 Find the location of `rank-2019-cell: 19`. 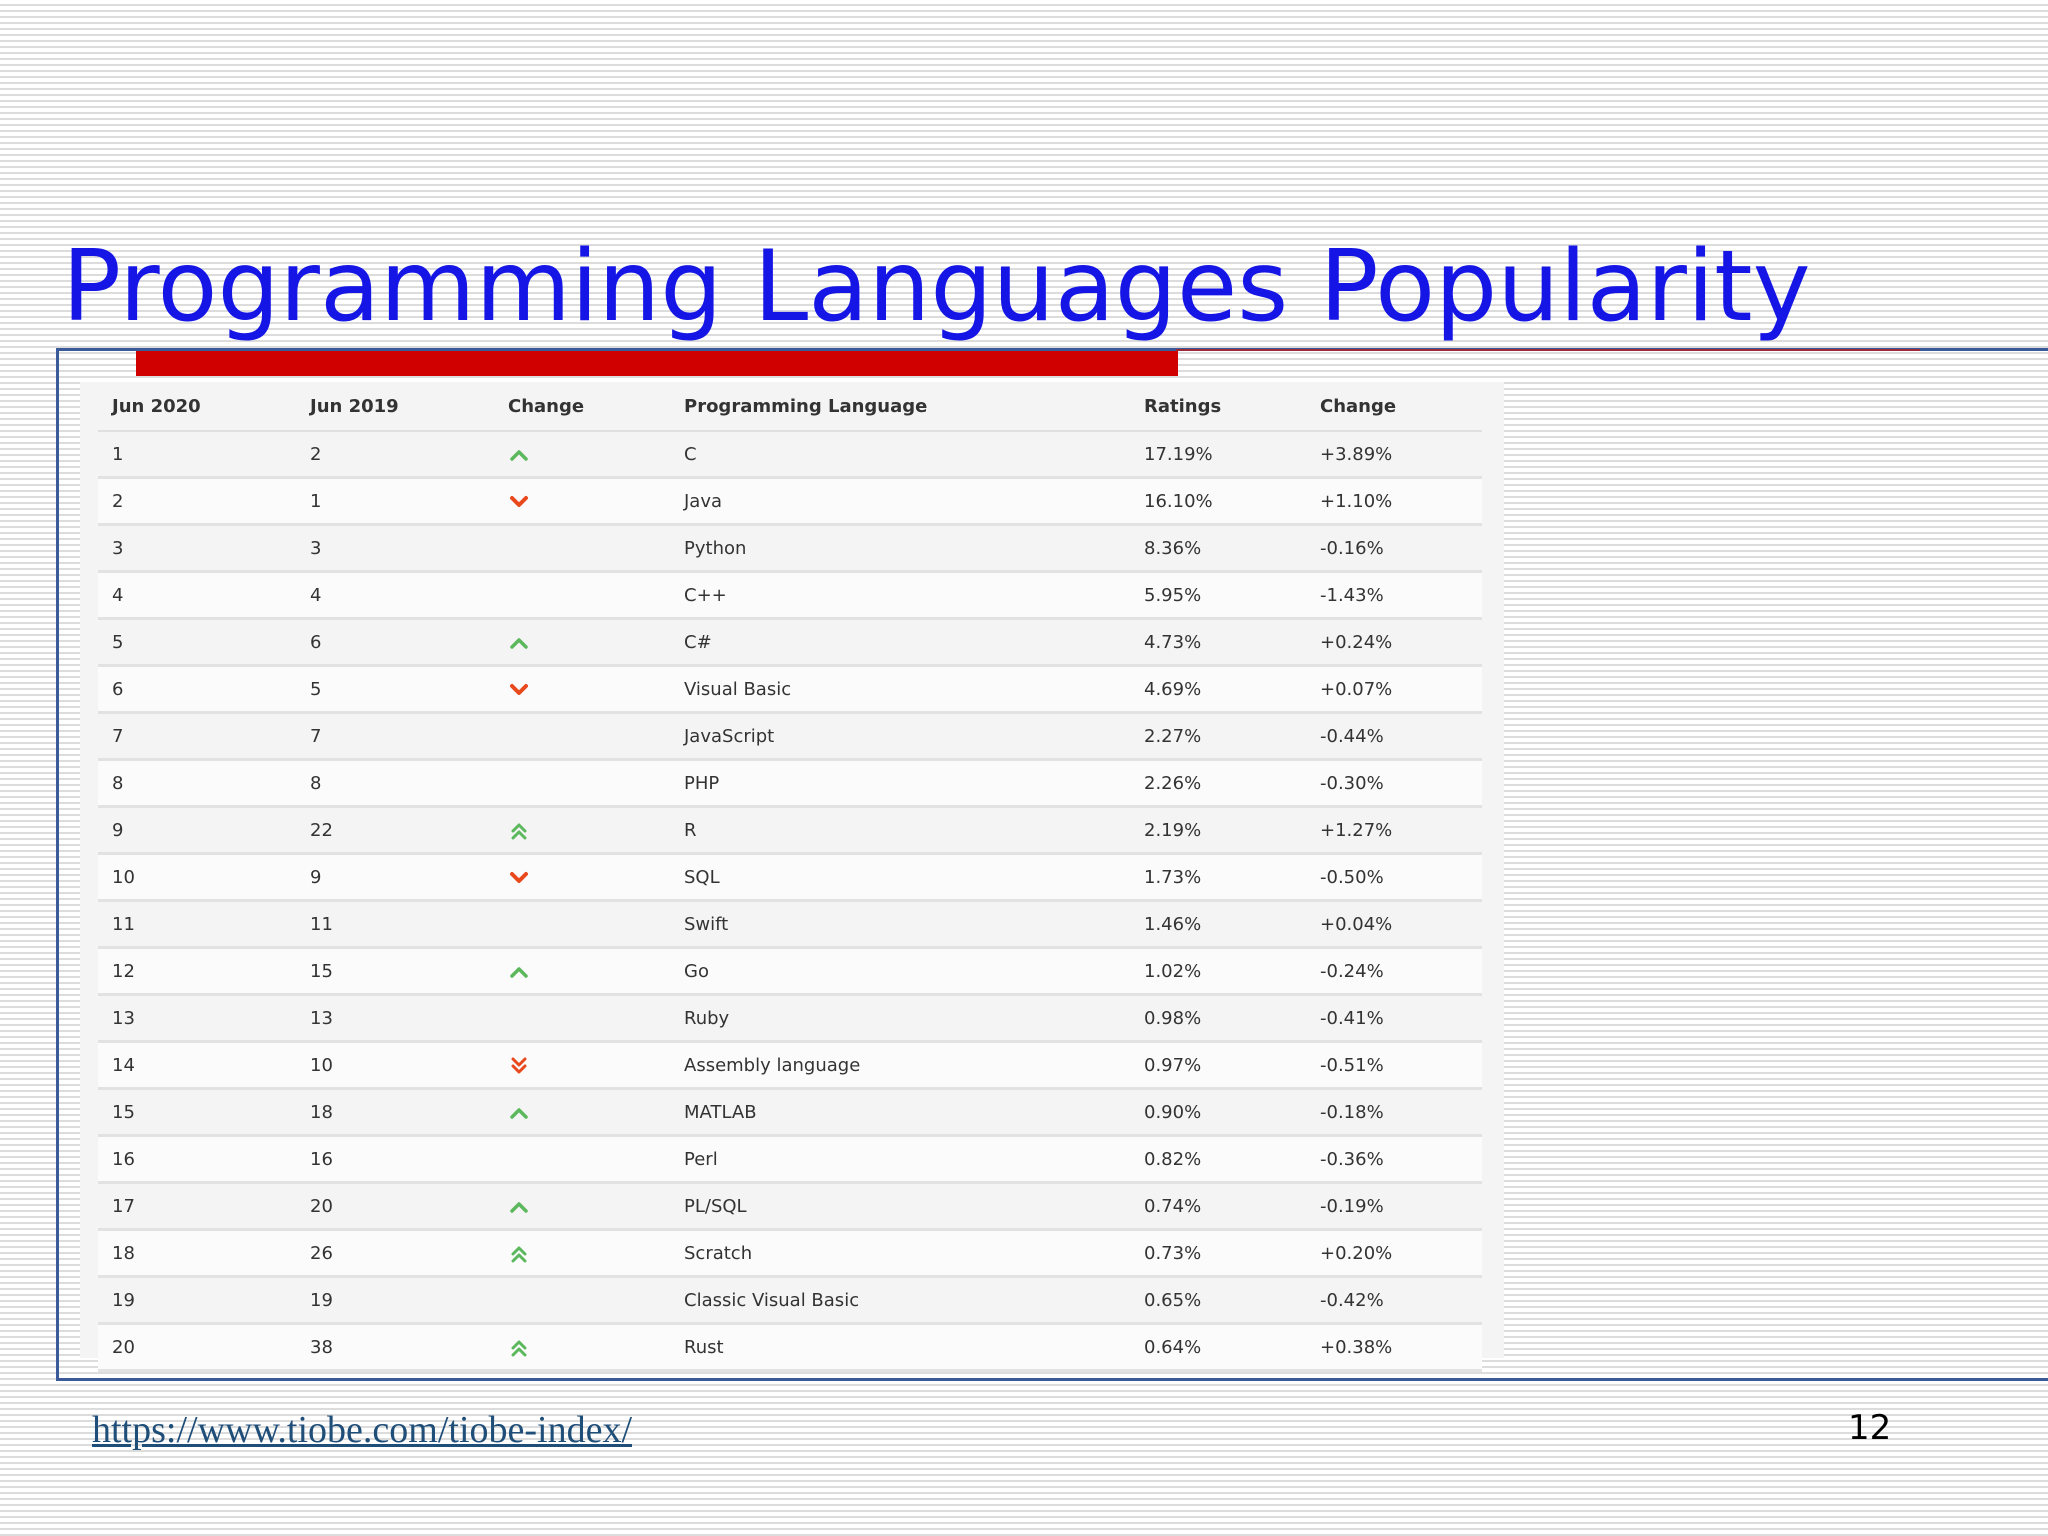

rank-2019-cell: 19 is located at coordinates (395, 1300).